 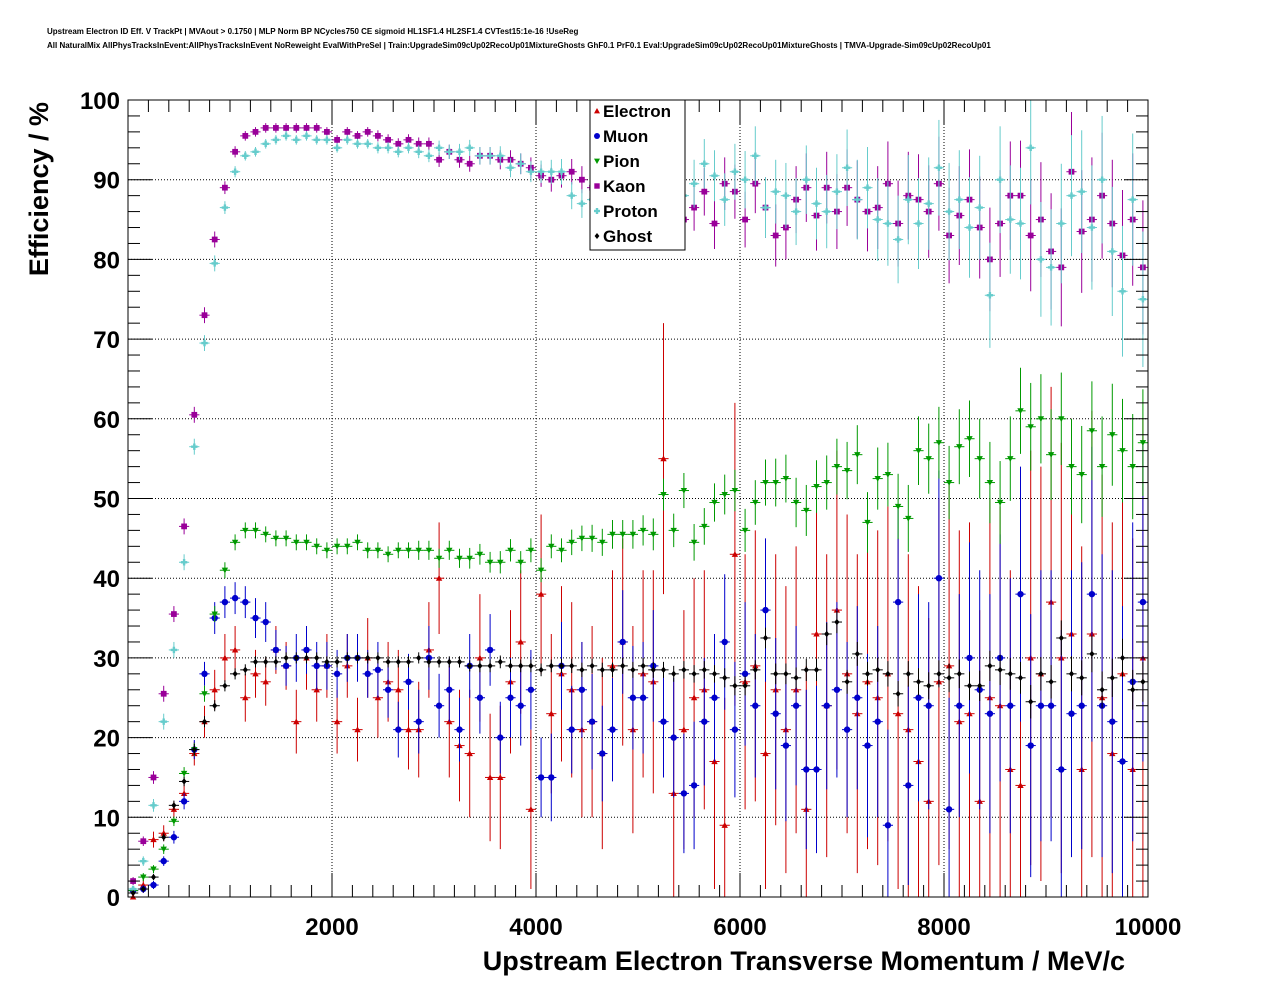 What do you see at coordinates (106, 340) in the screenshot?
I see `y-tick-label: 70` at bounding box center [106, 340].